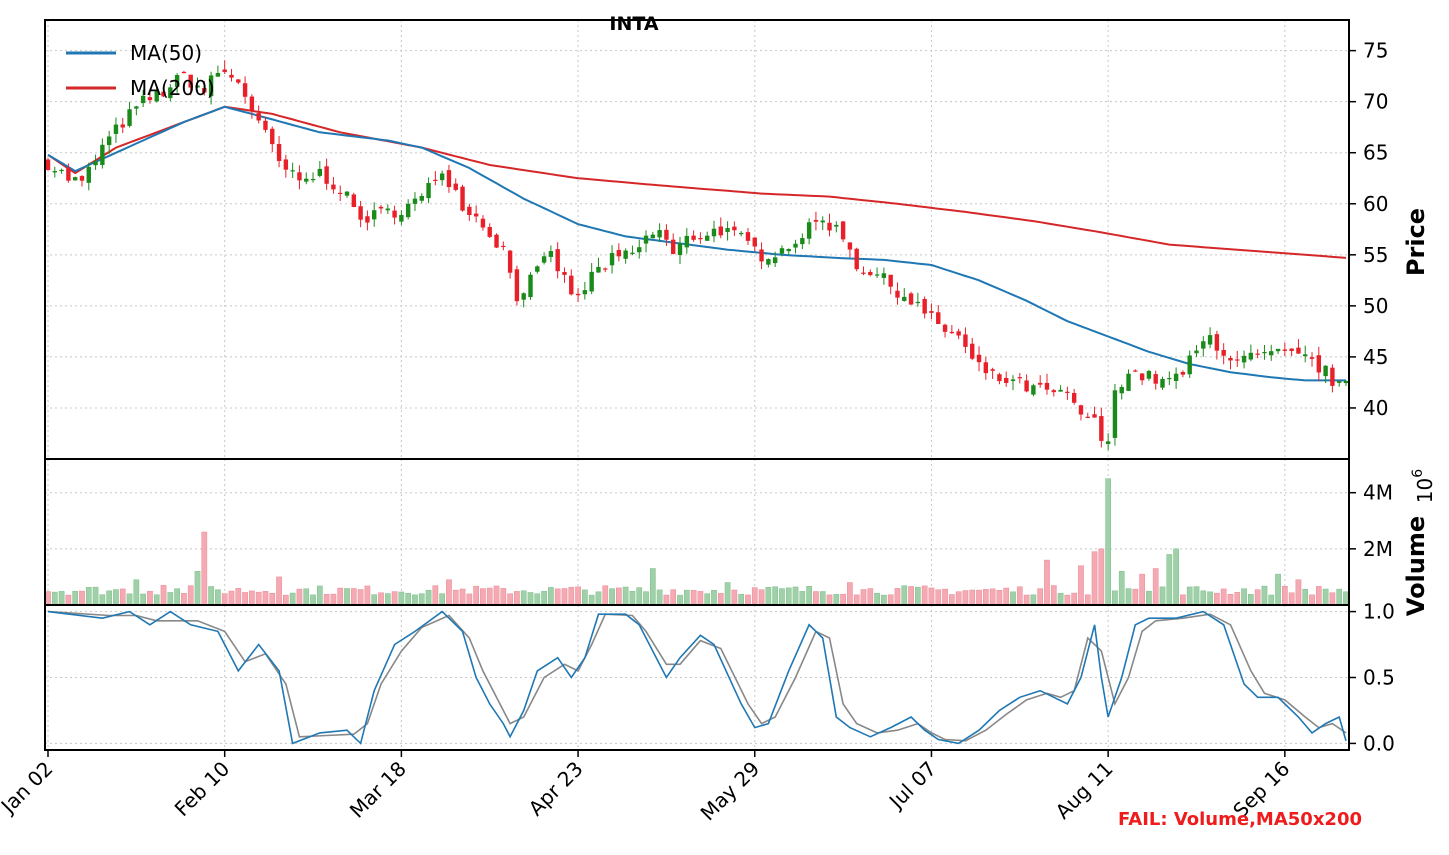 This screenshot has width=1449, height=855. What do you see at coordinates (29, 788) in the screenshot?
I see `x-tick-label: Jan 02` at bounding box center [29, 788].